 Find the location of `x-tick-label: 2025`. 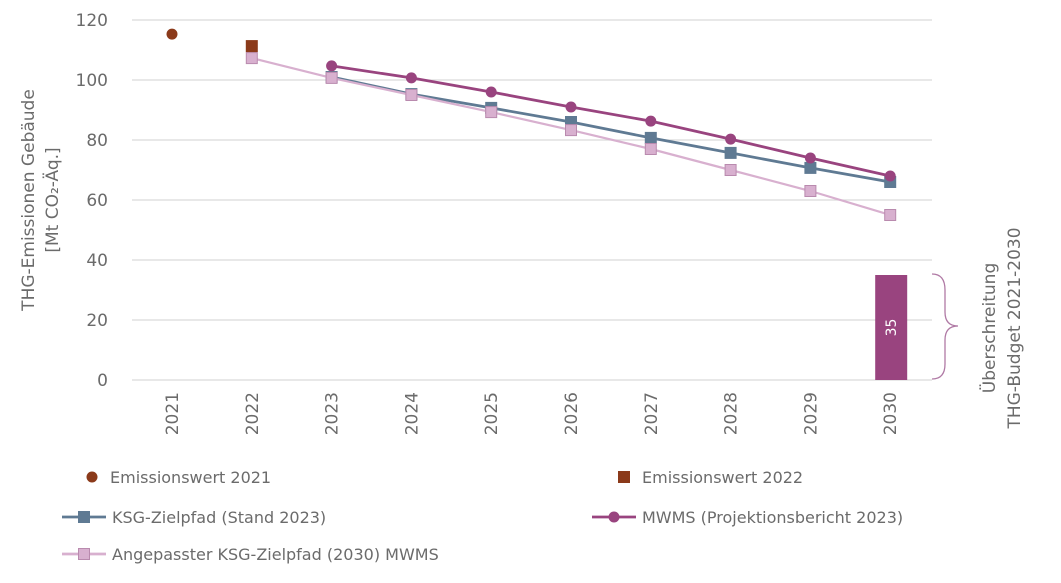

x-tick-label: 2025 is located at coordinates (492, 413).